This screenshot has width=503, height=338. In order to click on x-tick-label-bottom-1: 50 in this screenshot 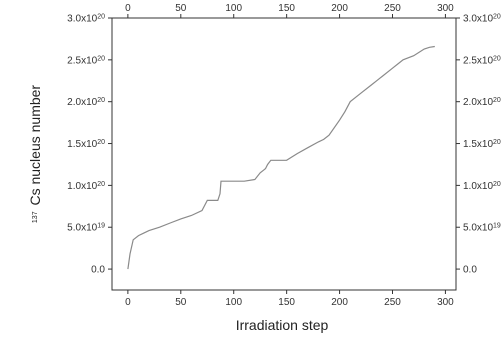, I will do `click(181, 302)`.